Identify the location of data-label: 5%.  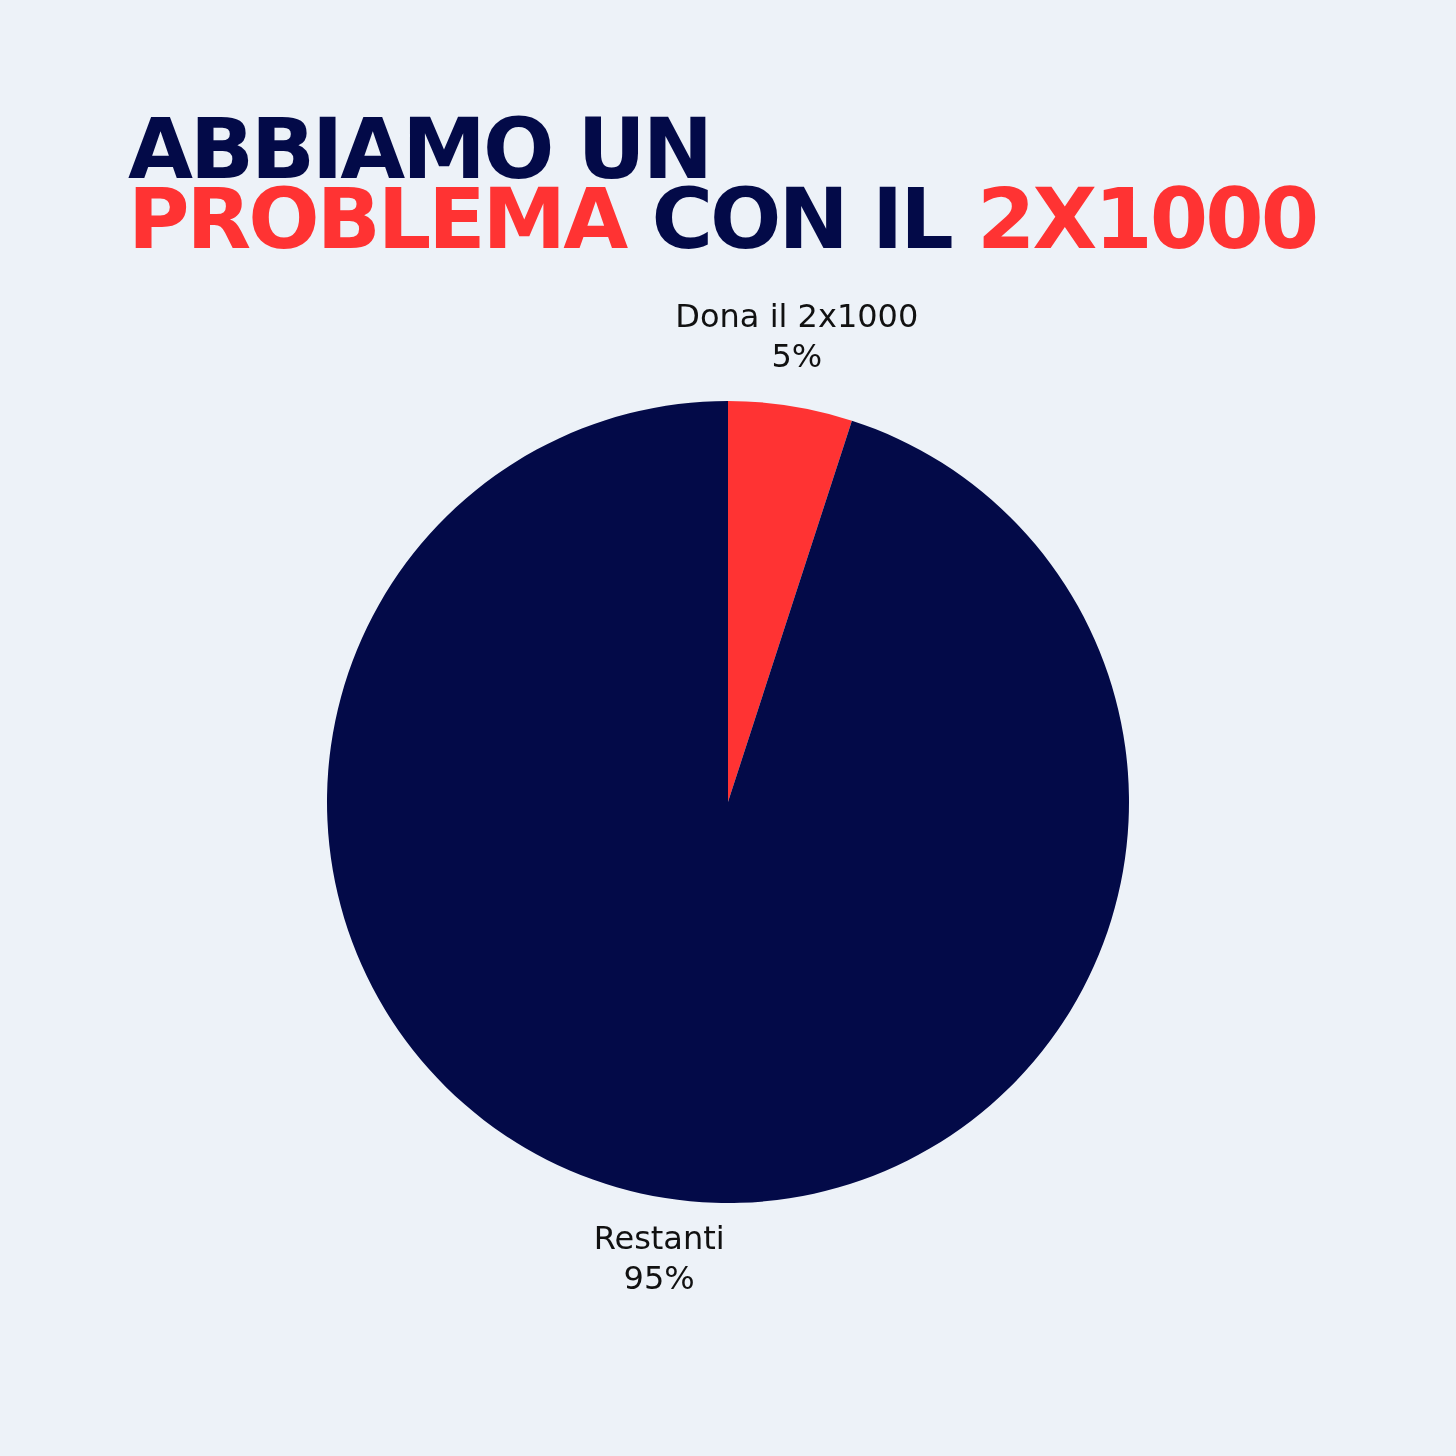
(797, 356).